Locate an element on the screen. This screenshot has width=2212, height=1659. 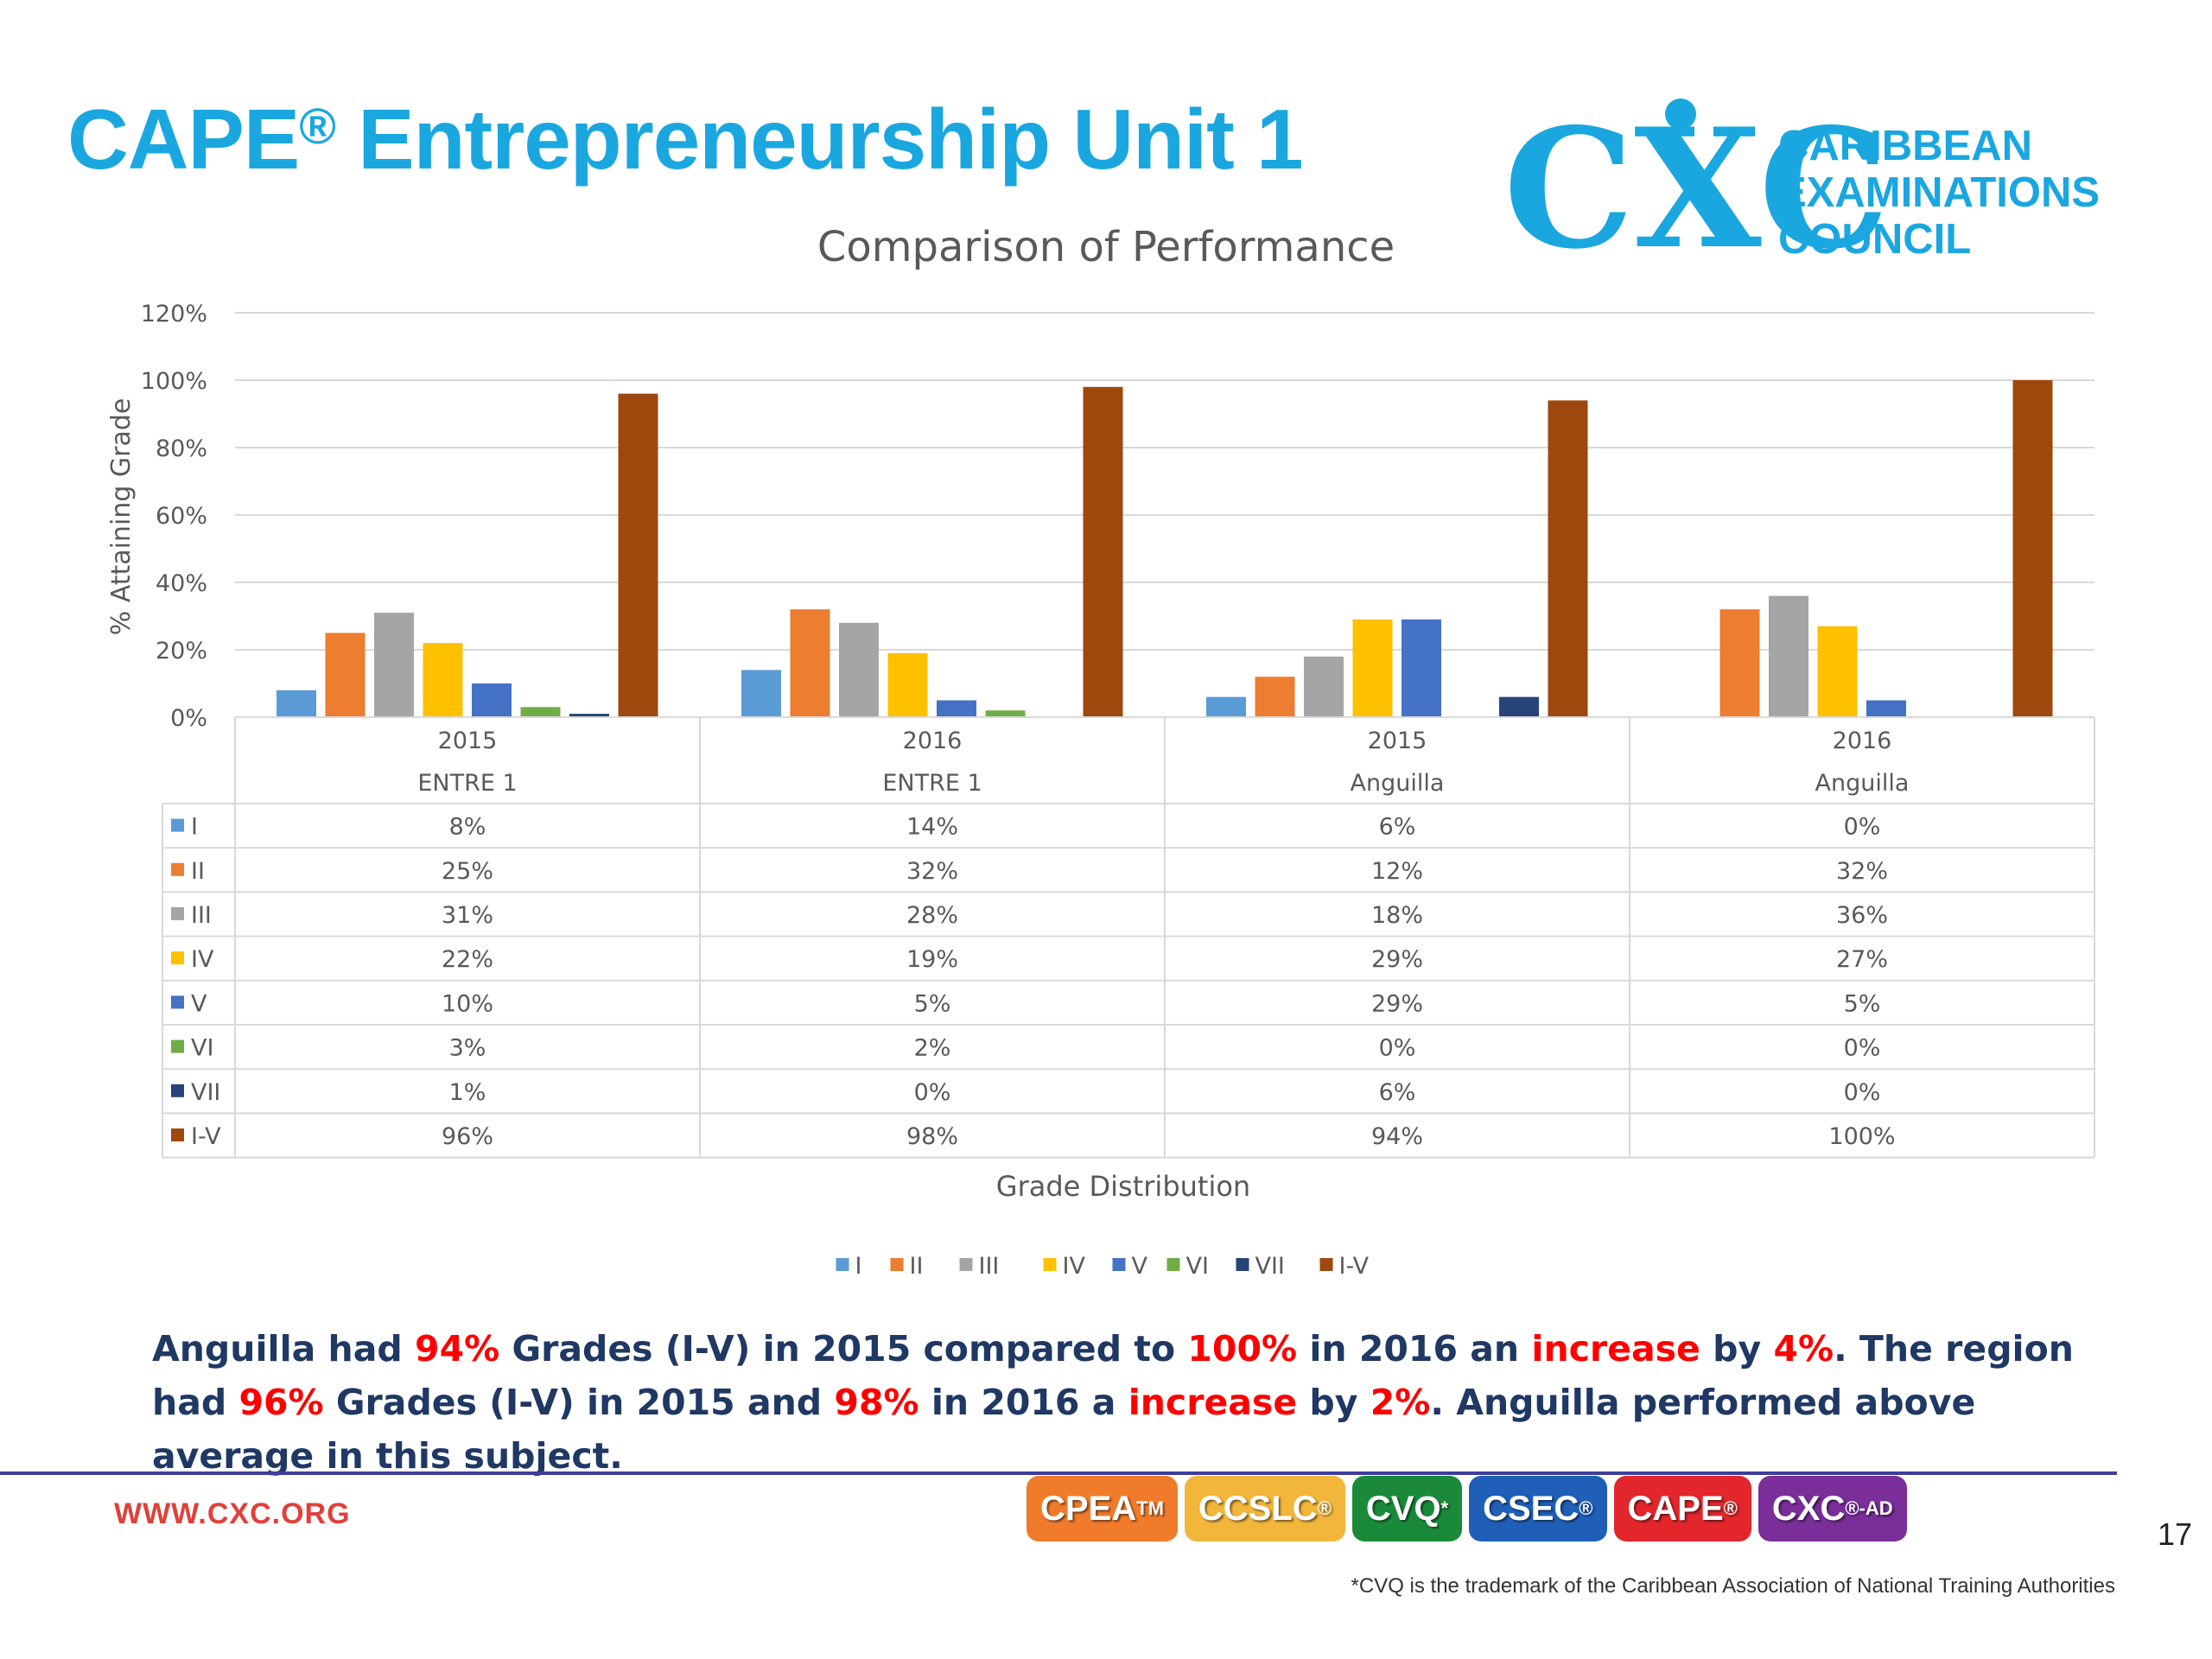
bar-VII-ENTRE 1-2015 is located at coordinates (589, 715).